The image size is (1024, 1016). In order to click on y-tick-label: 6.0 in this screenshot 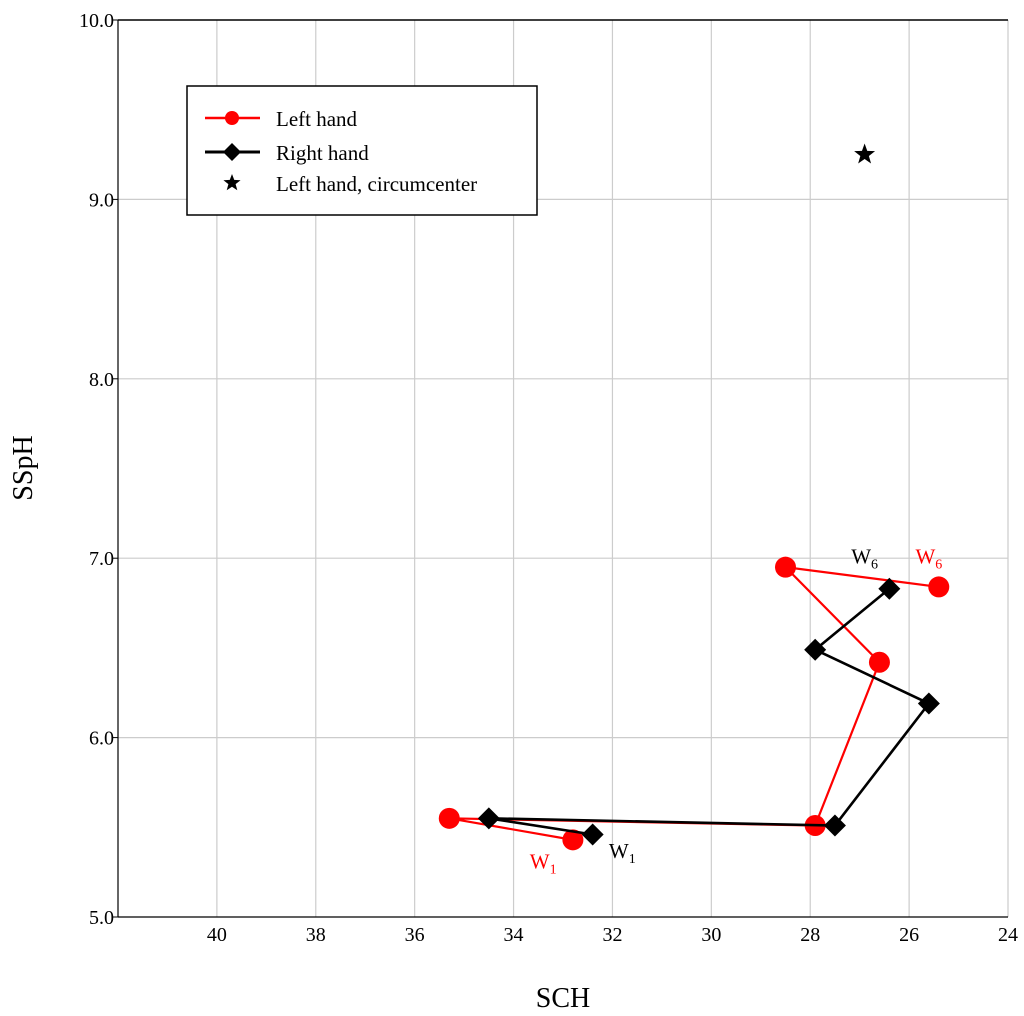, I will do `click(101, 739)`.